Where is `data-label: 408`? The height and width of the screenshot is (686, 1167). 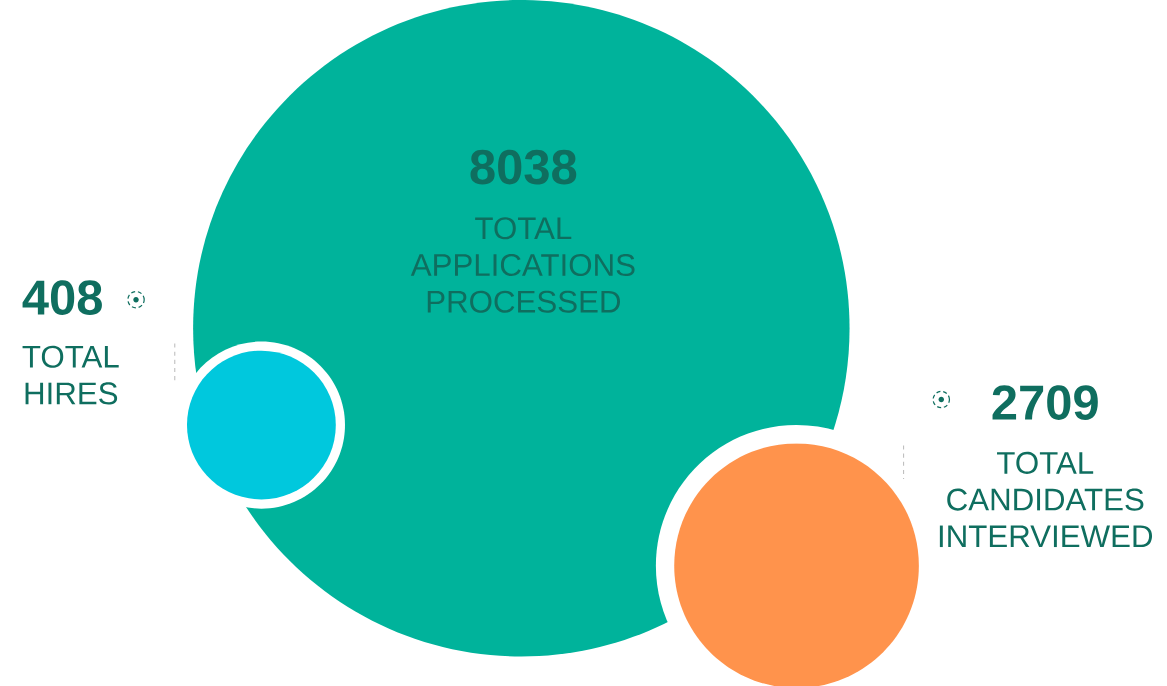 data-label: 408 is located at coordinates (62, 297).